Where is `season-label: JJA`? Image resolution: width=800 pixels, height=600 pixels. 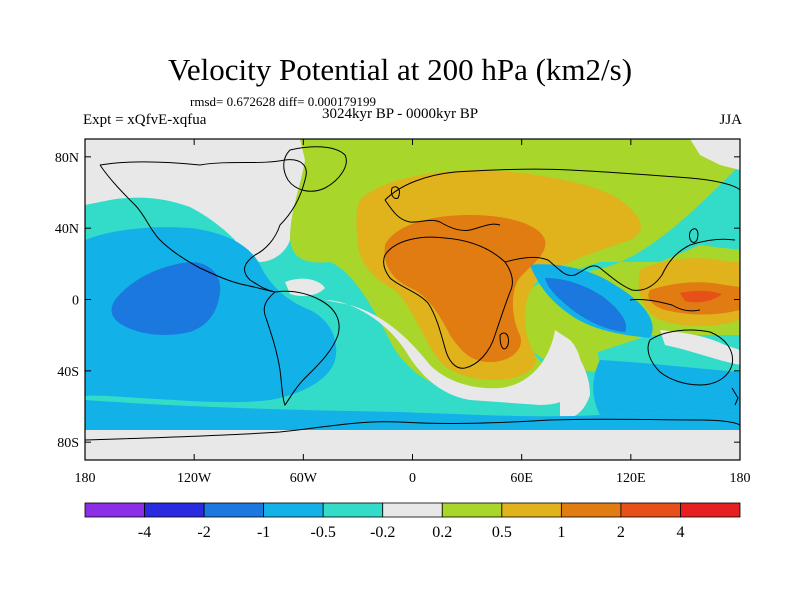 season-label: JJA is located at coordinates (730, 120).